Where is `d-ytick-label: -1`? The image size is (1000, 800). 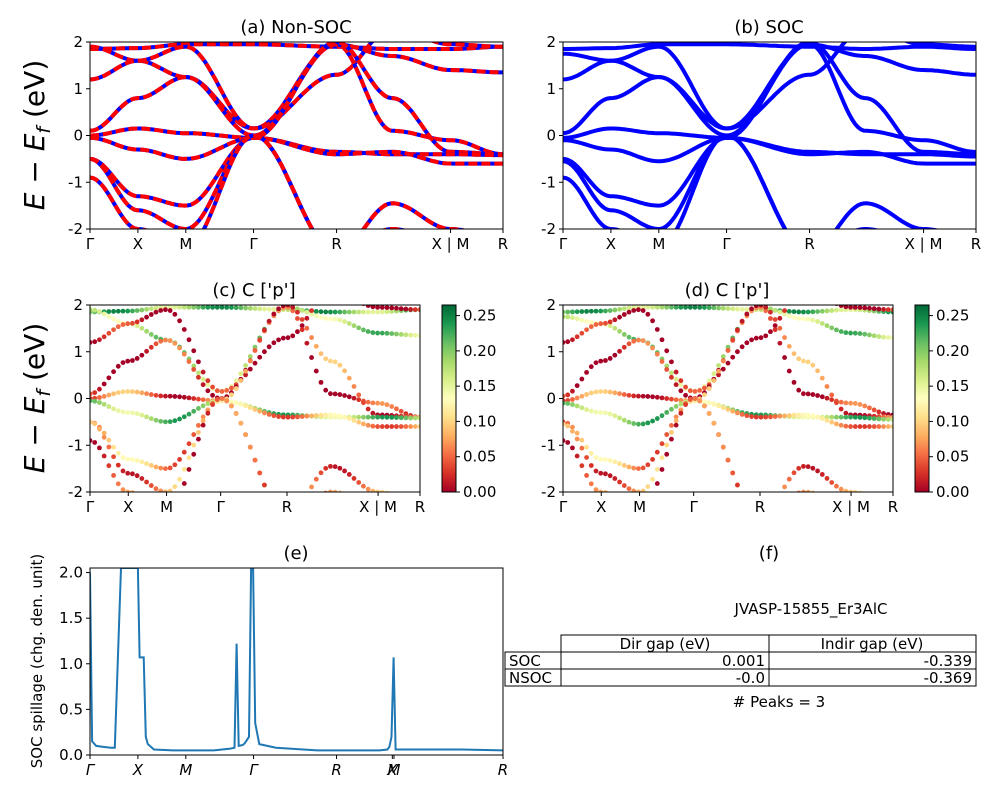
d-ytick-label: -1 is located at coordinates (548, 445).